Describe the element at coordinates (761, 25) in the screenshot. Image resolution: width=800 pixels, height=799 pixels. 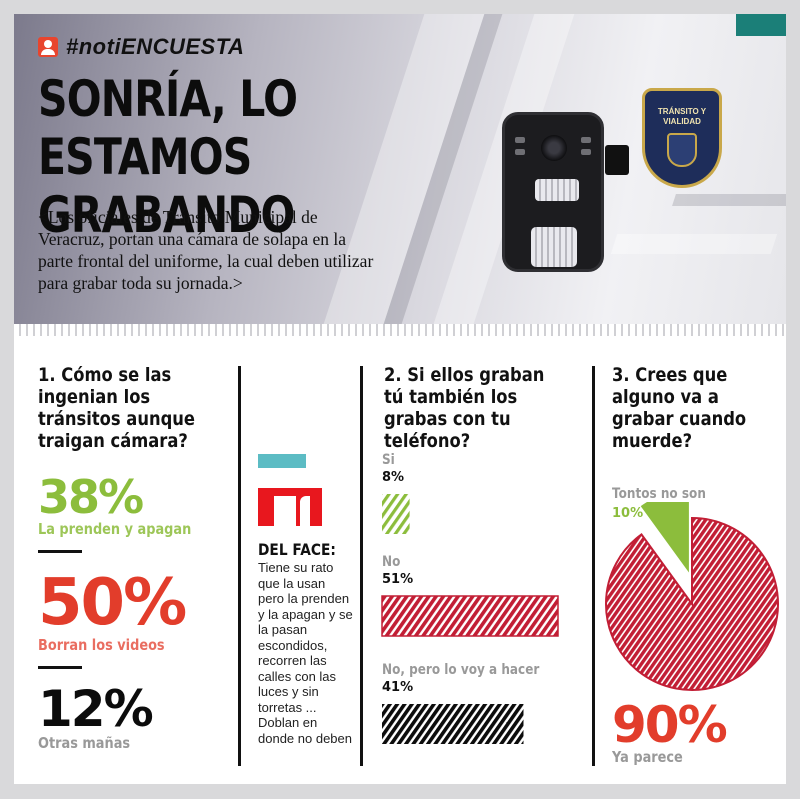
I see `corner-strip` at that location.